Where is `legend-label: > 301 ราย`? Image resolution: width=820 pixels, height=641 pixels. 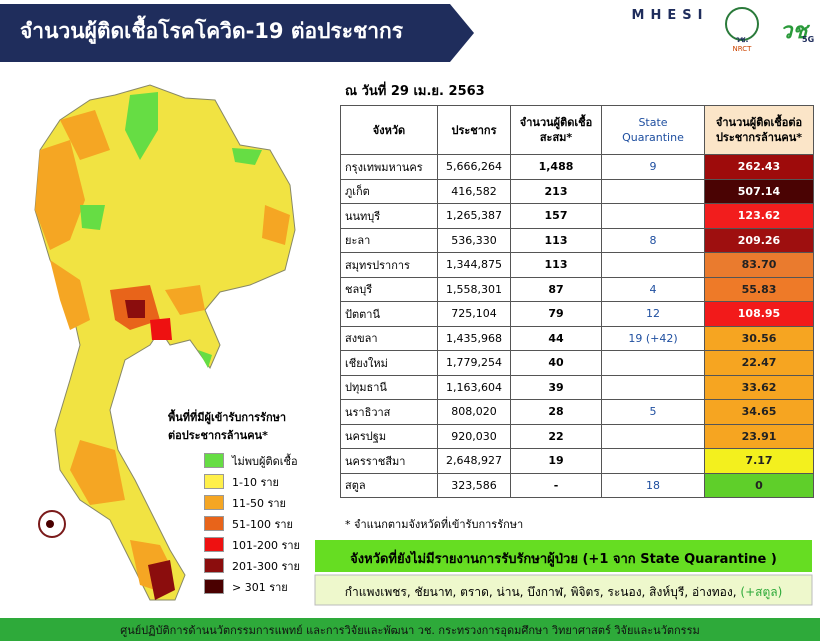
legend-label: > 301 ราย is located at coordinates (260, 587).